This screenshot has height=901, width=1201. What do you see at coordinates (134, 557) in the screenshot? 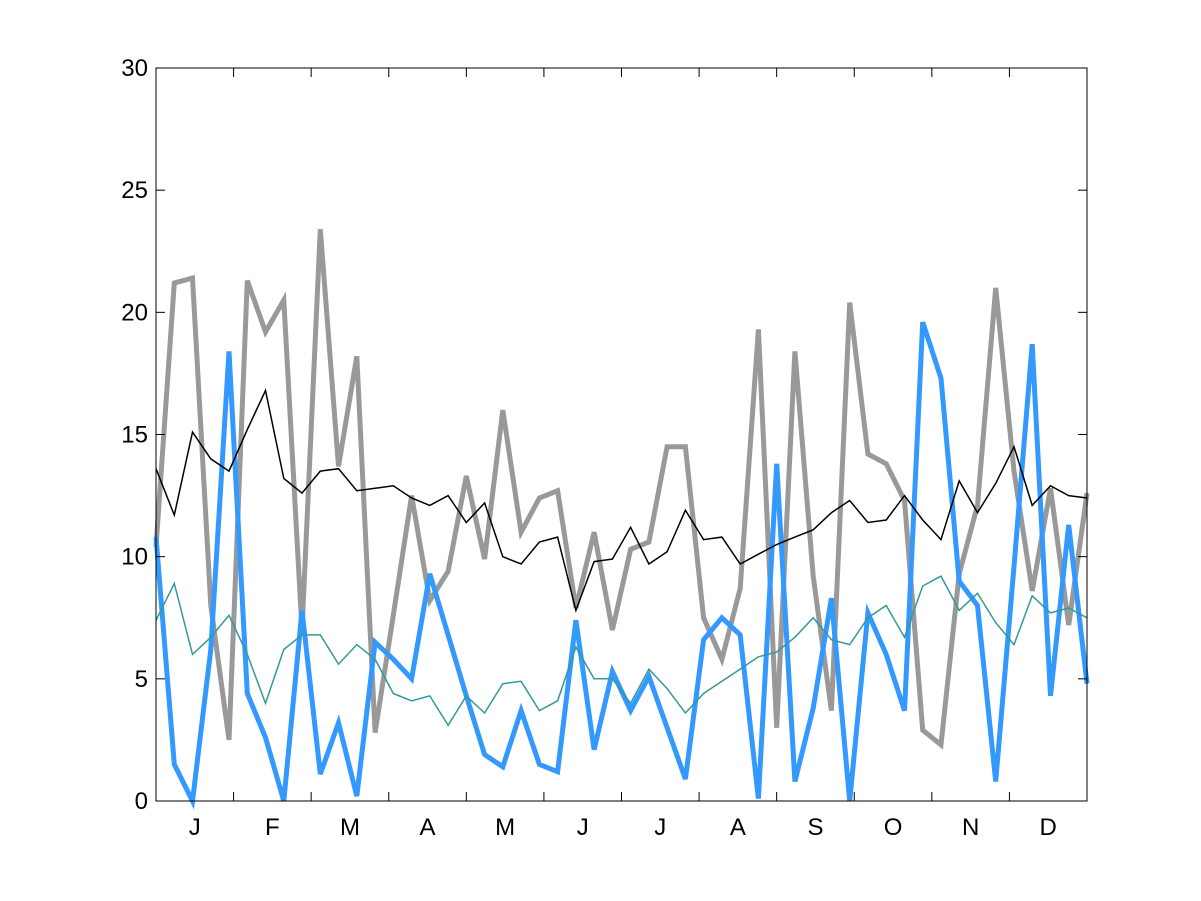
I see `y-tick-label: 10` at bounding box center [134, 557].